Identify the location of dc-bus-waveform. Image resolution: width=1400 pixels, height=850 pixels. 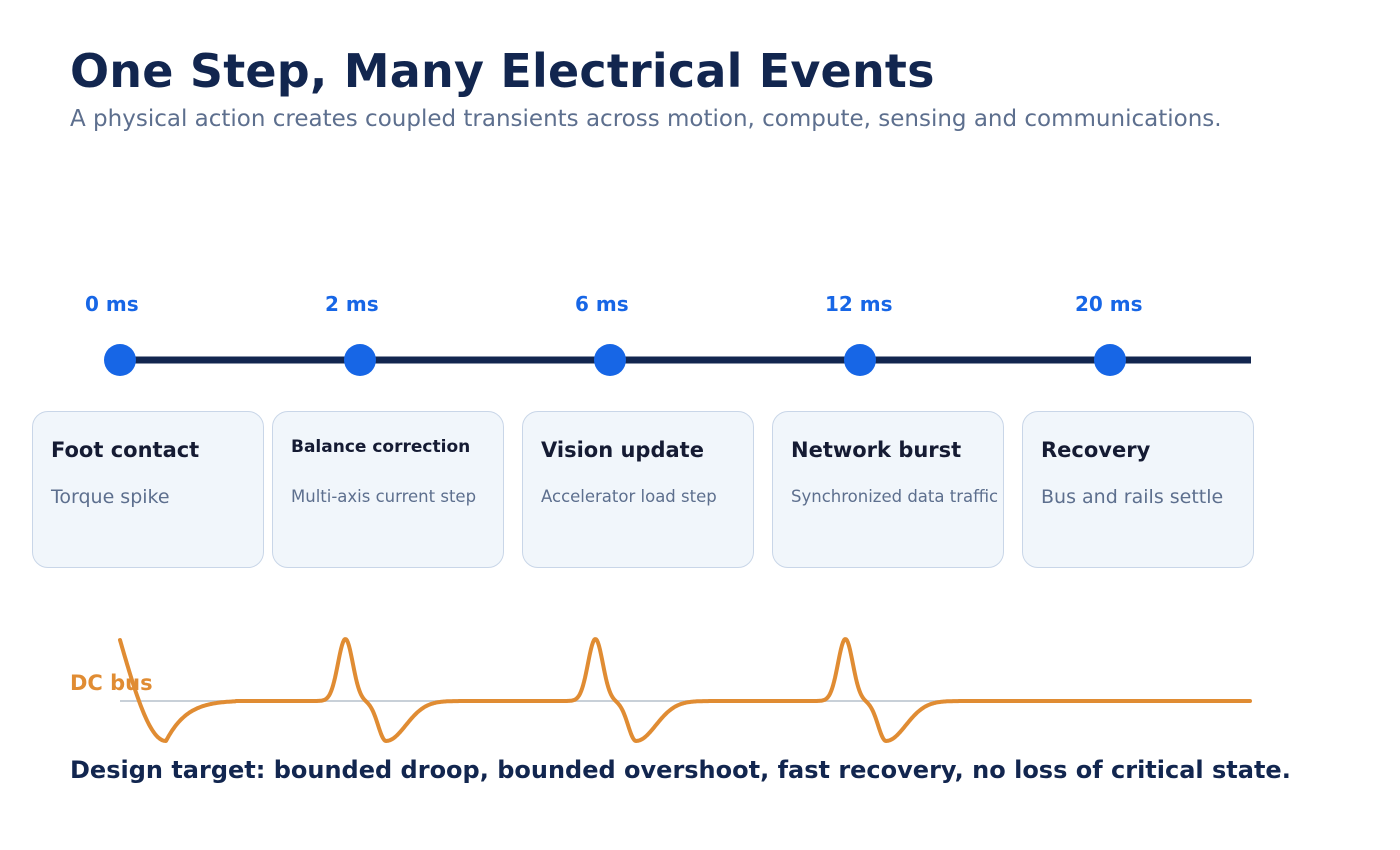
(685, 690).